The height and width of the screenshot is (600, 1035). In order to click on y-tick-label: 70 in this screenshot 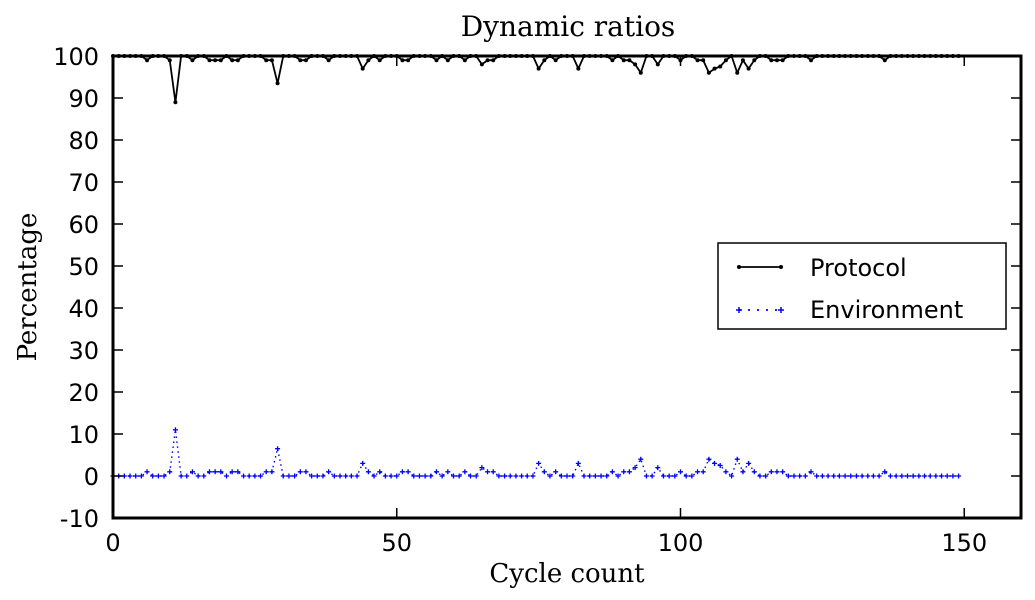, I will do `click(83, 183)`.